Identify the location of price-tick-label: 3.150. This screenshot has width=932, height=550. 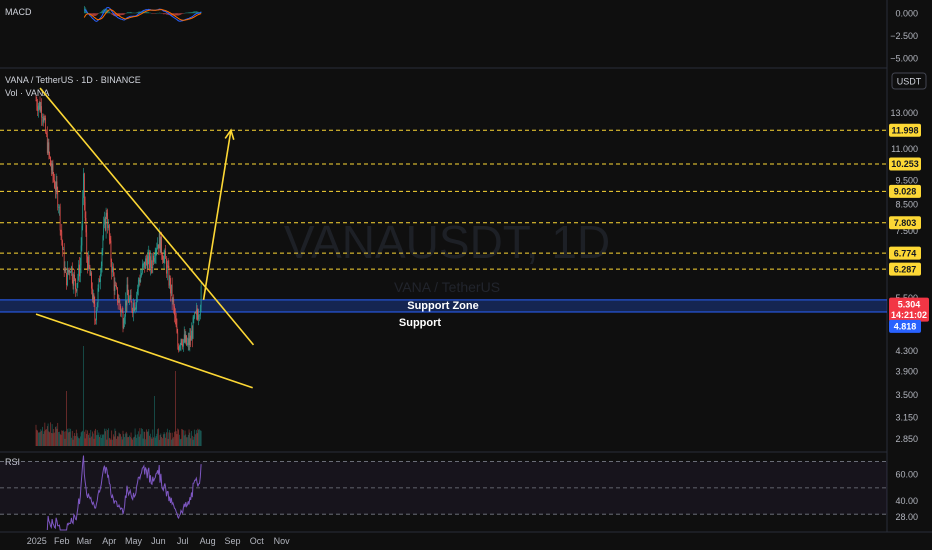
(906, 418).